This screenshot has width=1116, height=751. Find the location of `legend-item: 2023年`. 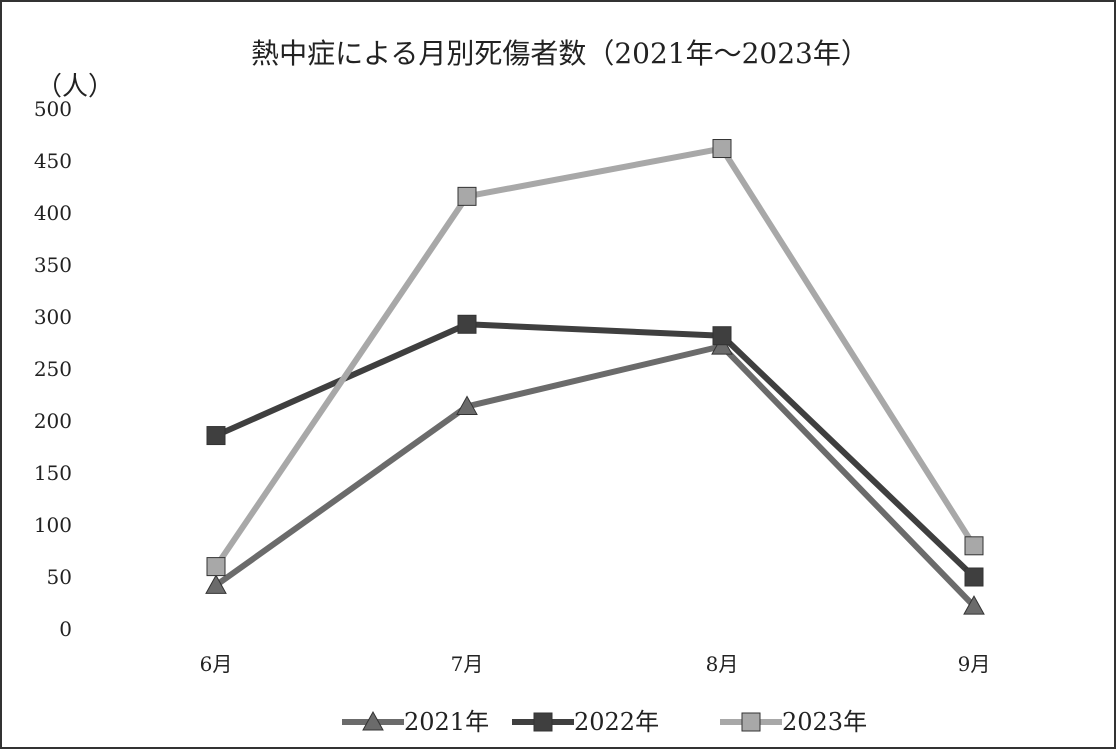

legend-item: 2023年 is located at coordinates (793, 722).